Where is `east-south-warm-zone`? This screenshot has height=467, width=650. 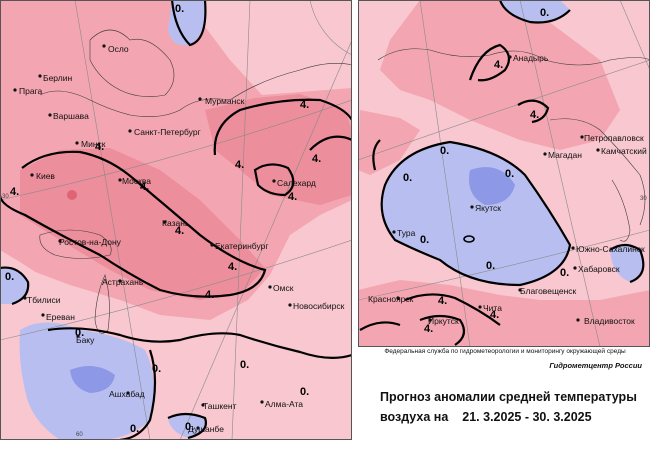
east-south-warm-zone is located at coordinates (504, 313).